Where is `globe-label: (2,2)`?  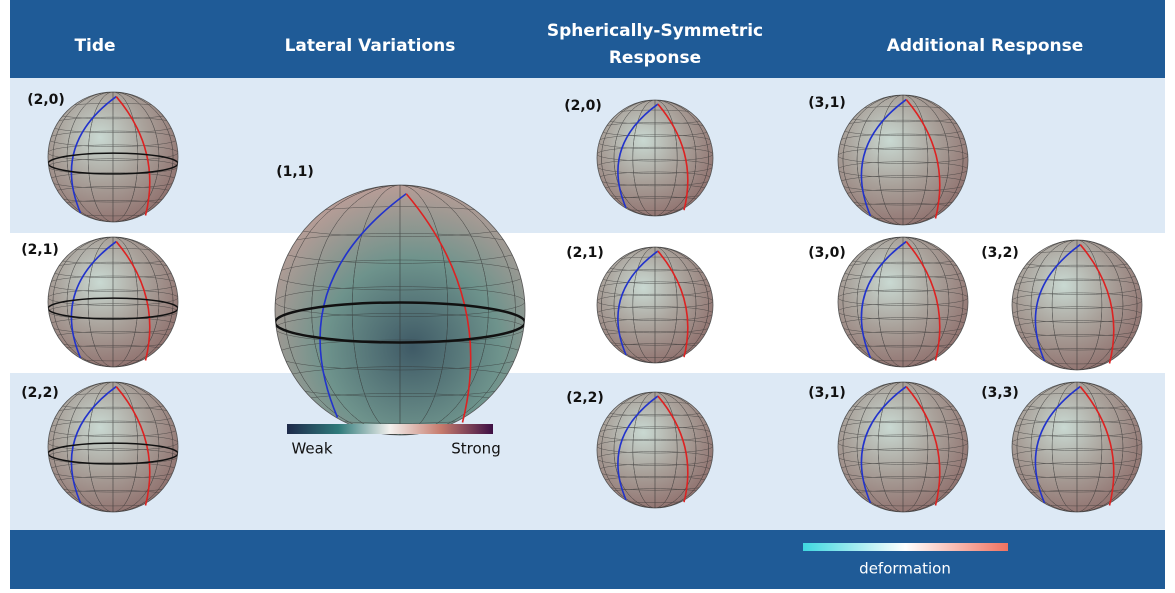
globe-label: (2,2) is located at coordinates (585, 398).